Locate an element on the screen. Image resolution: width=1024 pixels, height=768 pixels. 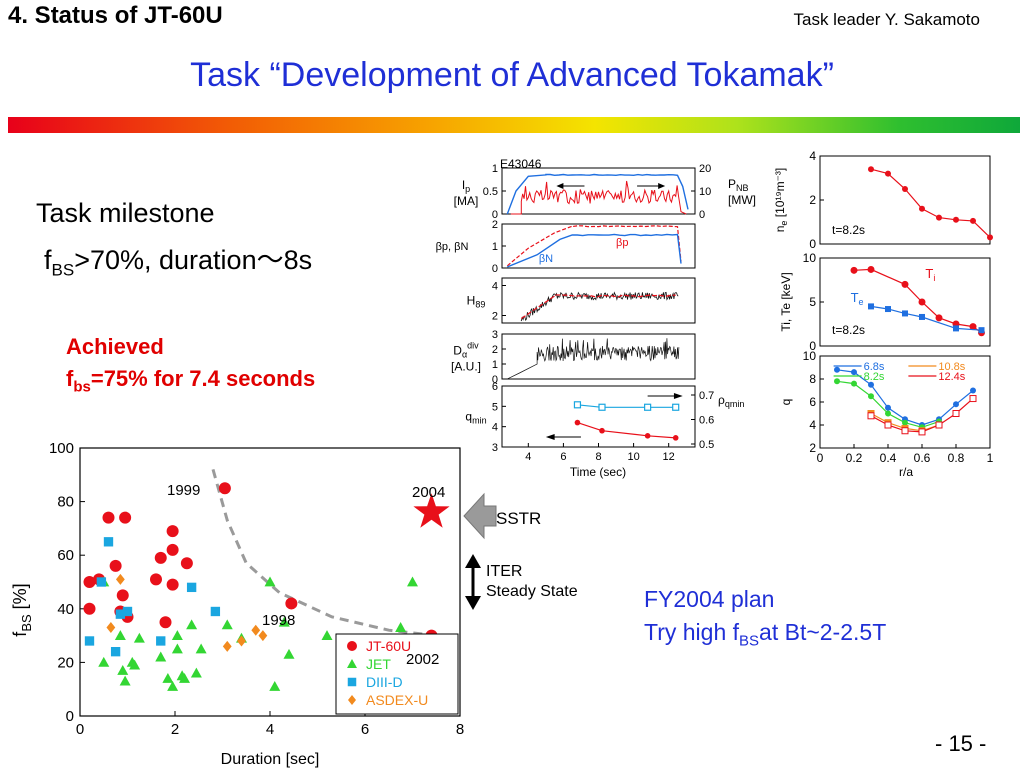
trace-panel-label-symbol: H is located at coordinates (471, 301).